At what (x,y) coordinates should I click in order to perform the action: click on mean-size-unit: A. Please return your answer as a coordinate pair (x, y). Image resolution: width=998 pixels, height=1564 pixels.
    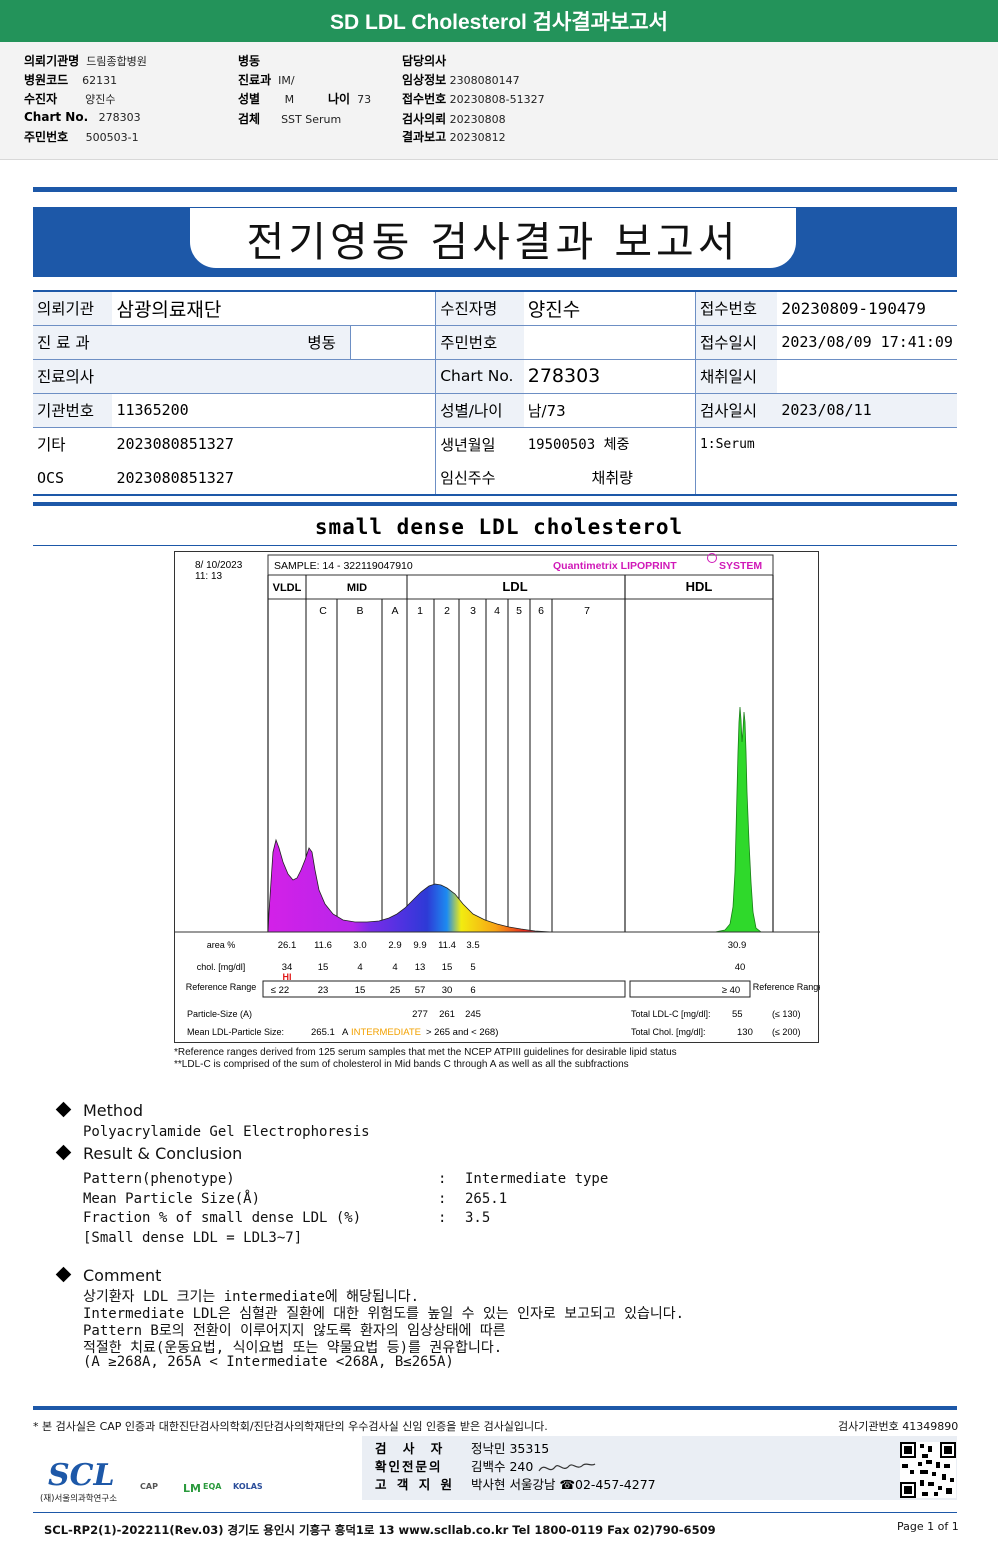
    Looking at the image, I should click on (345, 1032).